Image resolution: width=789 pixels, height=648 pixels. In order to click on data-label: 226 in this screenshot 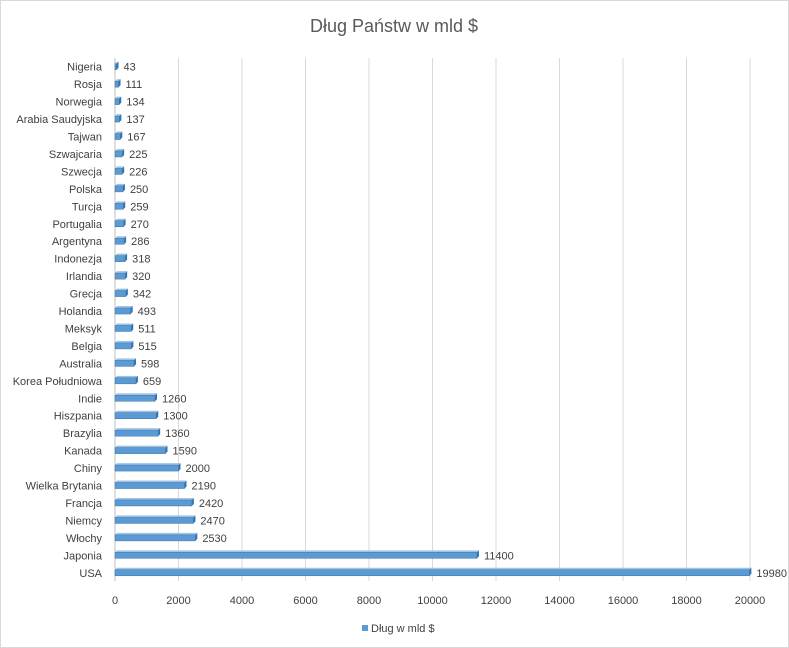, I will do `click(138, 172)`.